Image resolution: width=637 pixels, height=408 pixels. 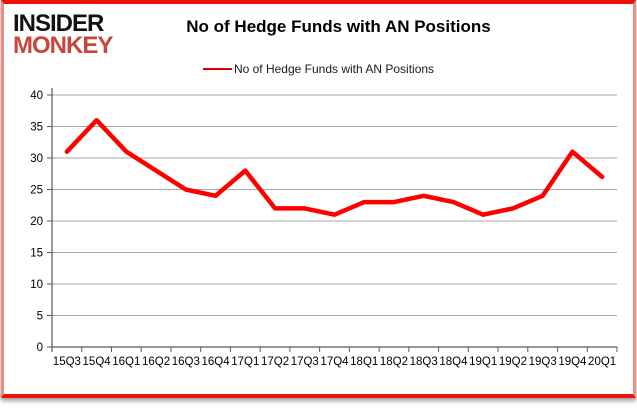 What do you see at coordinates (186, 362) in the screenshot?
I see `x-tick-label: 16Q3` at bounding box center [186, 362].